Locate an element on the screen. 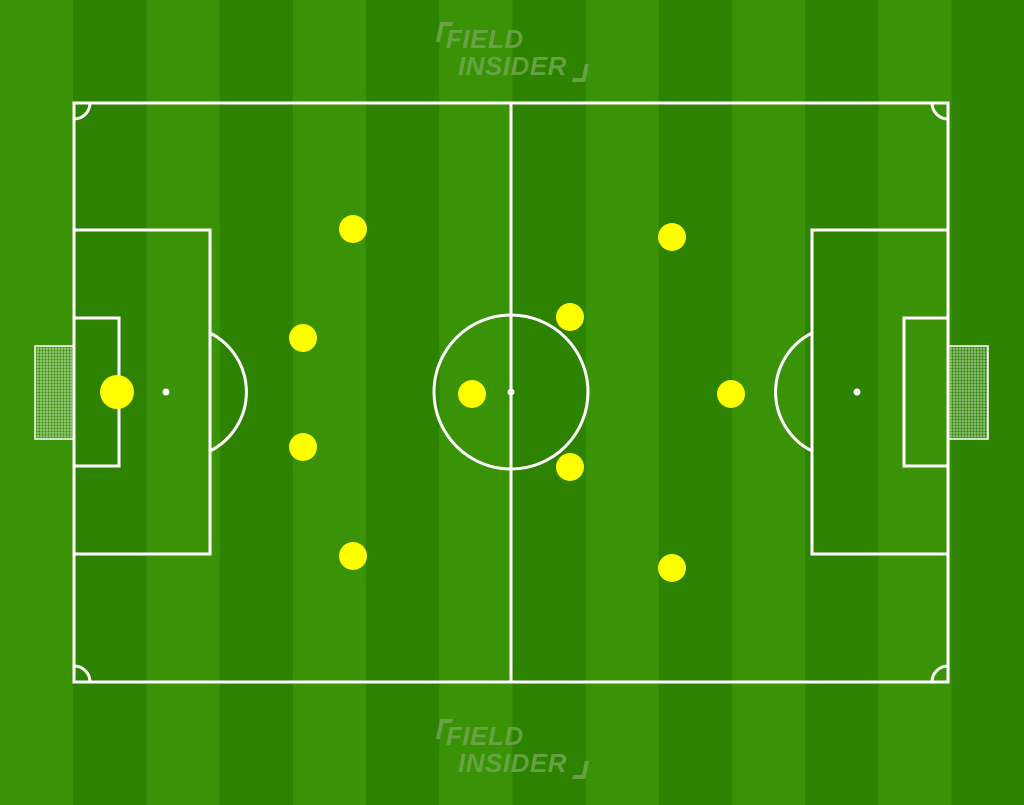 This screenshot has width=1024, height=805. field-insider-logo-top: FIELD INSIDER is located at coordinates (515, 52).